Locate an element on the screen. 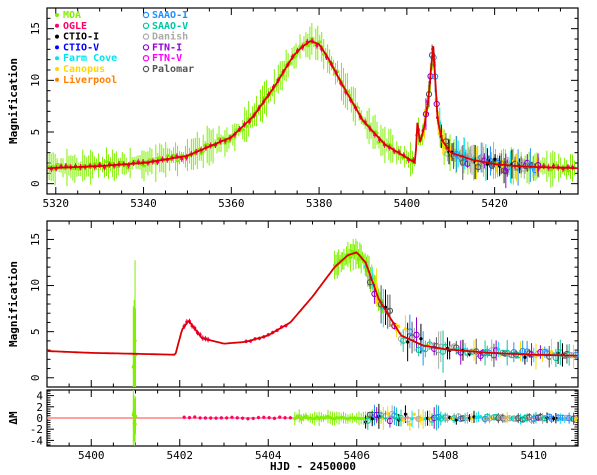 The height and width of the screenshot is (475, 597). y-tick-label: -2 is located at coordinates (36, 429).